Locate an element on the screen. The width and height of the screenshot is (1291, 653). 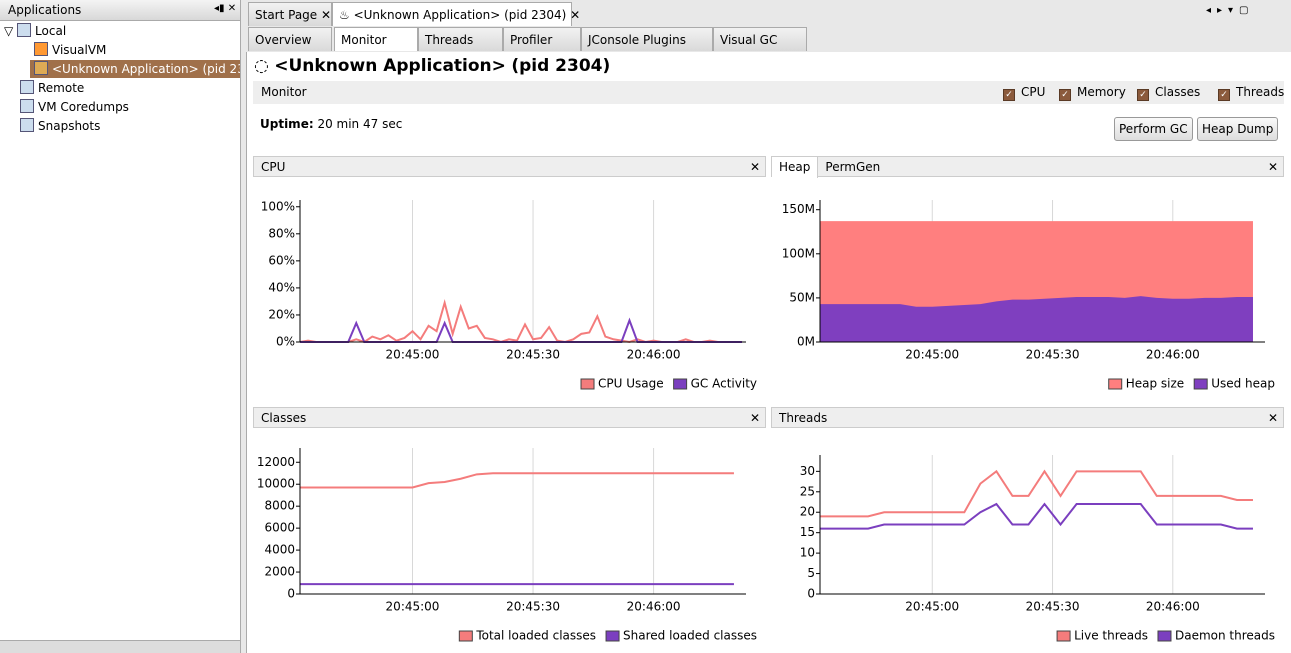
y-tick-label: 20% is located at coordinates (281, 314).